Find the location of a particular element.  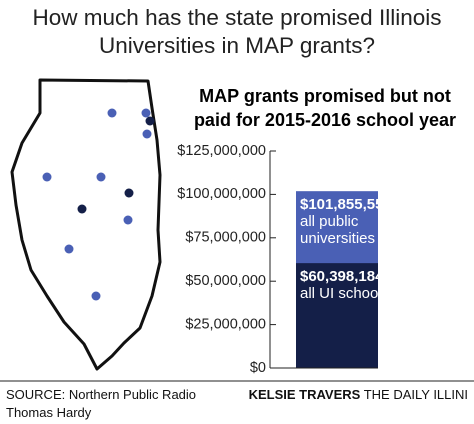

outlet: THE DAILY ILLINI is located at coordinates (415, 394).